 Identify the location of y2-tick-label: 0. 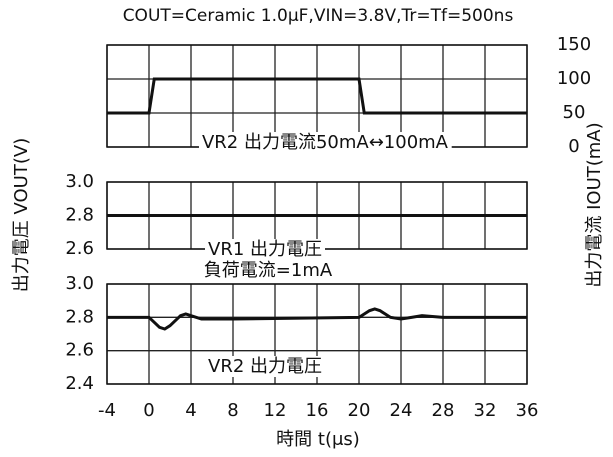
(573, 146).